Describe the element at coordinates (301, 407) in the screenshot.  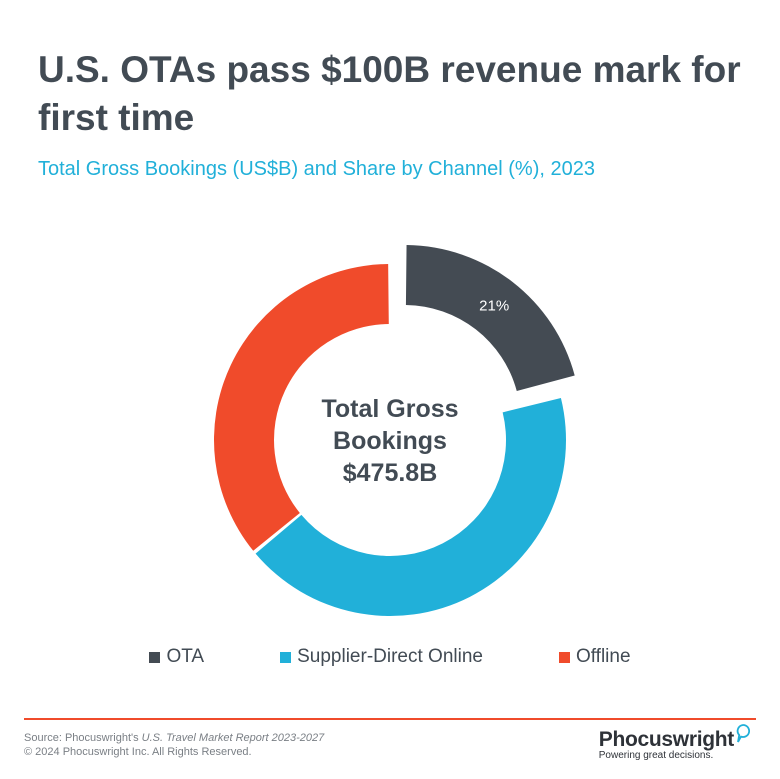
I see `donut-slice-offline` at that location.